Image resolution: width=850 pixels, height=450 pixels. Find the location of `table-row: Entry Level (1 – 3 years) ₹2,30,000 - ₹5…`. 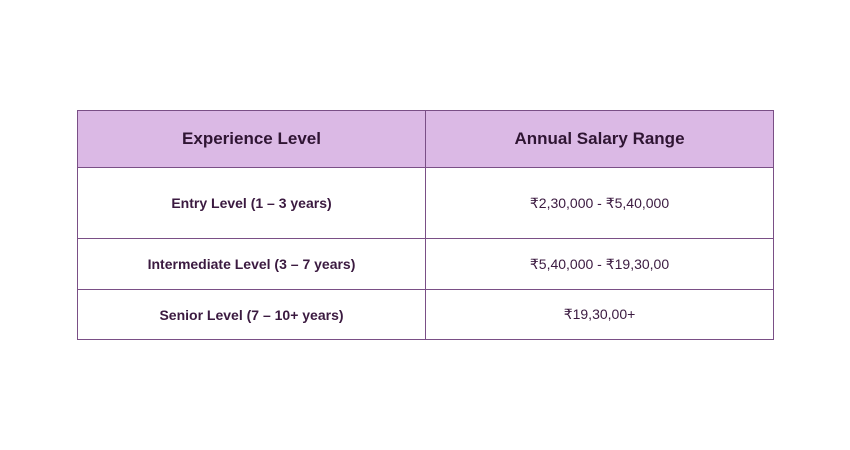

table-row: Entry Level (1 – 3 years) ₹2,30,000 - ₹5… is located at coordinates (425, 203).